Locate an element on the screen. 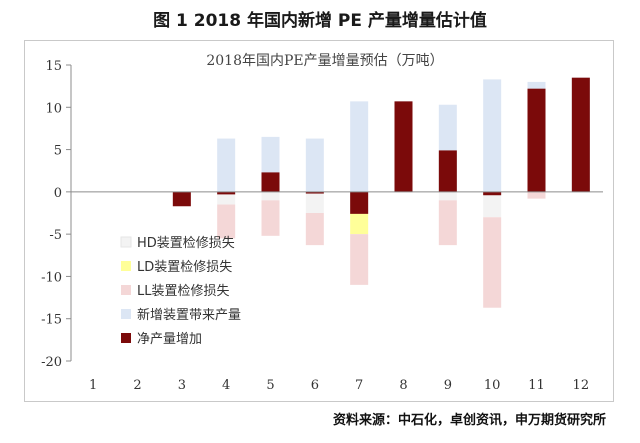  legend-swatch-ld is located at coordinates (126, 266).